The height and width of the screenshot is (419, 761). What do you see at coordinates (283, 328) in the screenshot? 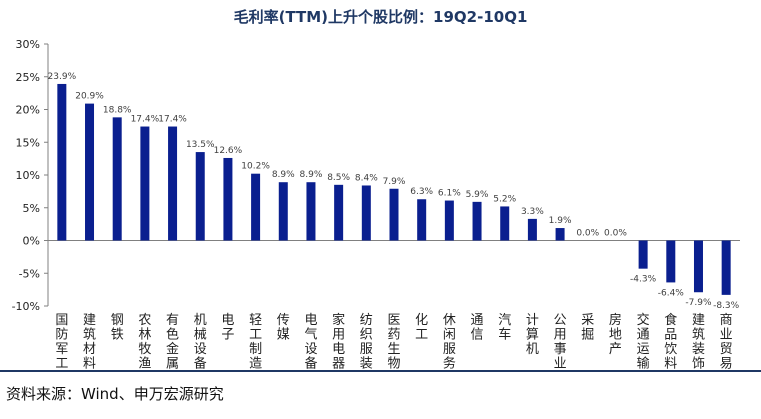
I see `x-tick-label: 传媒` at bounding box center [283, 328].